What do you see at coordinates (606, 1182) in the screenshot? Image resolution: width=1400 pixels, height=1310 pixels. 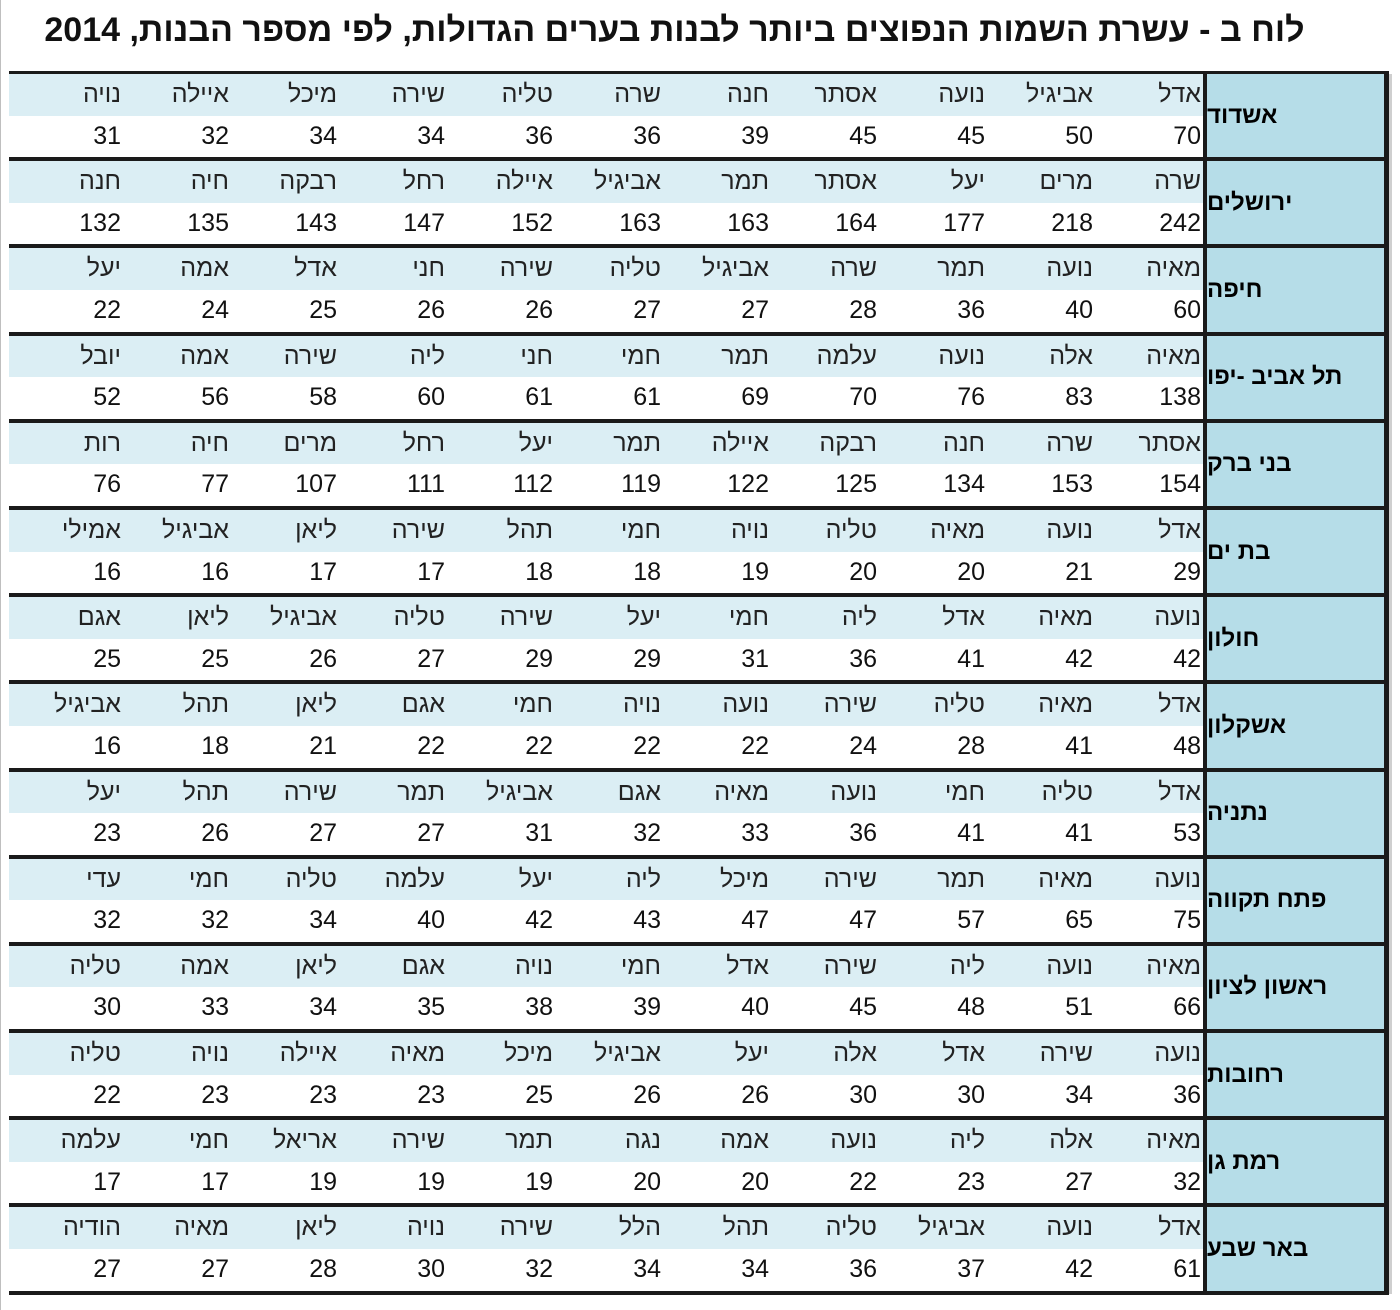 I see `counts-row: 32 27 23 22 20 20 19 19 19 17 17` at bounding box center [606, 1182].